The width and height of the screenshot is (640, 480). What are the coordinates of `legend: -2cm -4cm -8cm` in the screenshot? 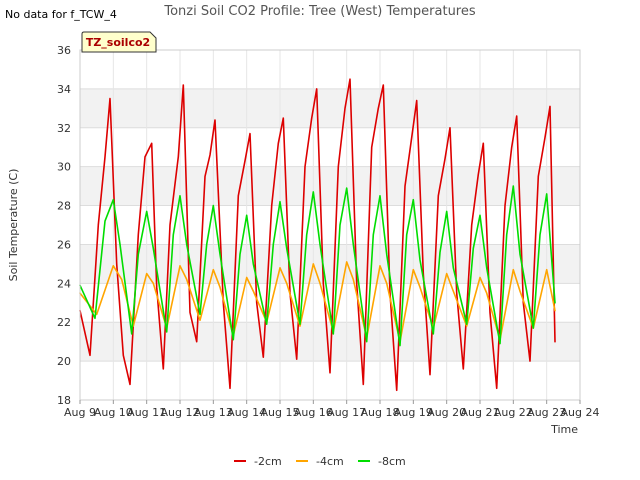 It's located at (320, 461).